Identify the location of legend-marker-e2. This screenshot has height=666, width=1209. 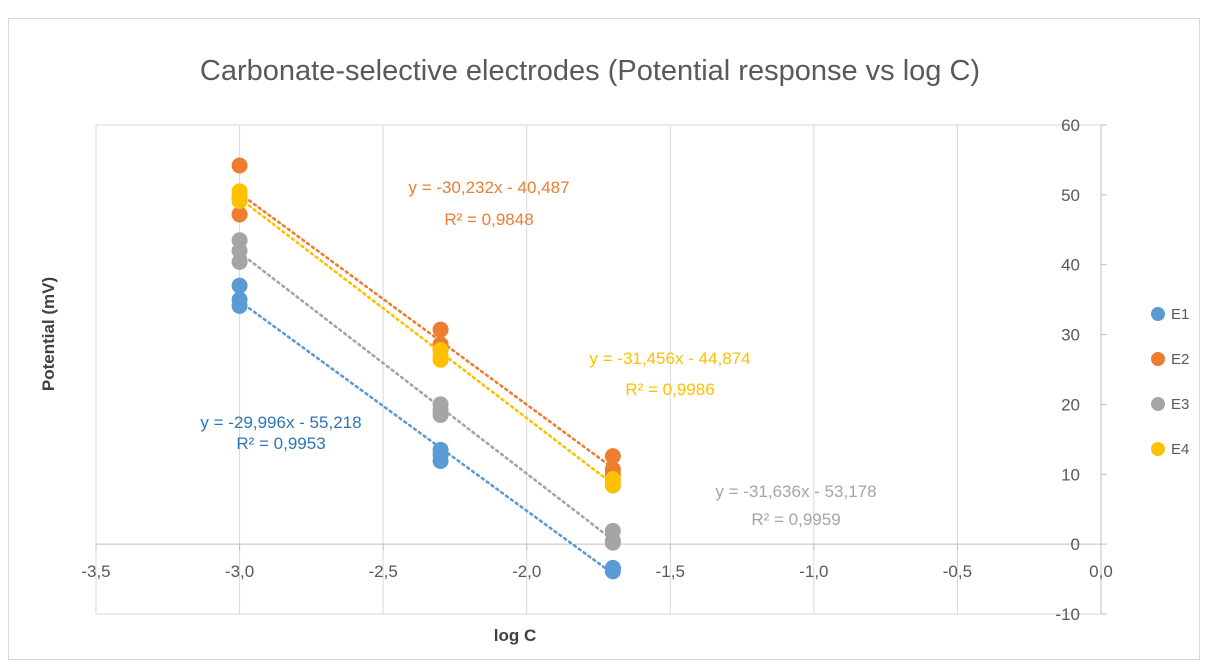
(1158, 359).